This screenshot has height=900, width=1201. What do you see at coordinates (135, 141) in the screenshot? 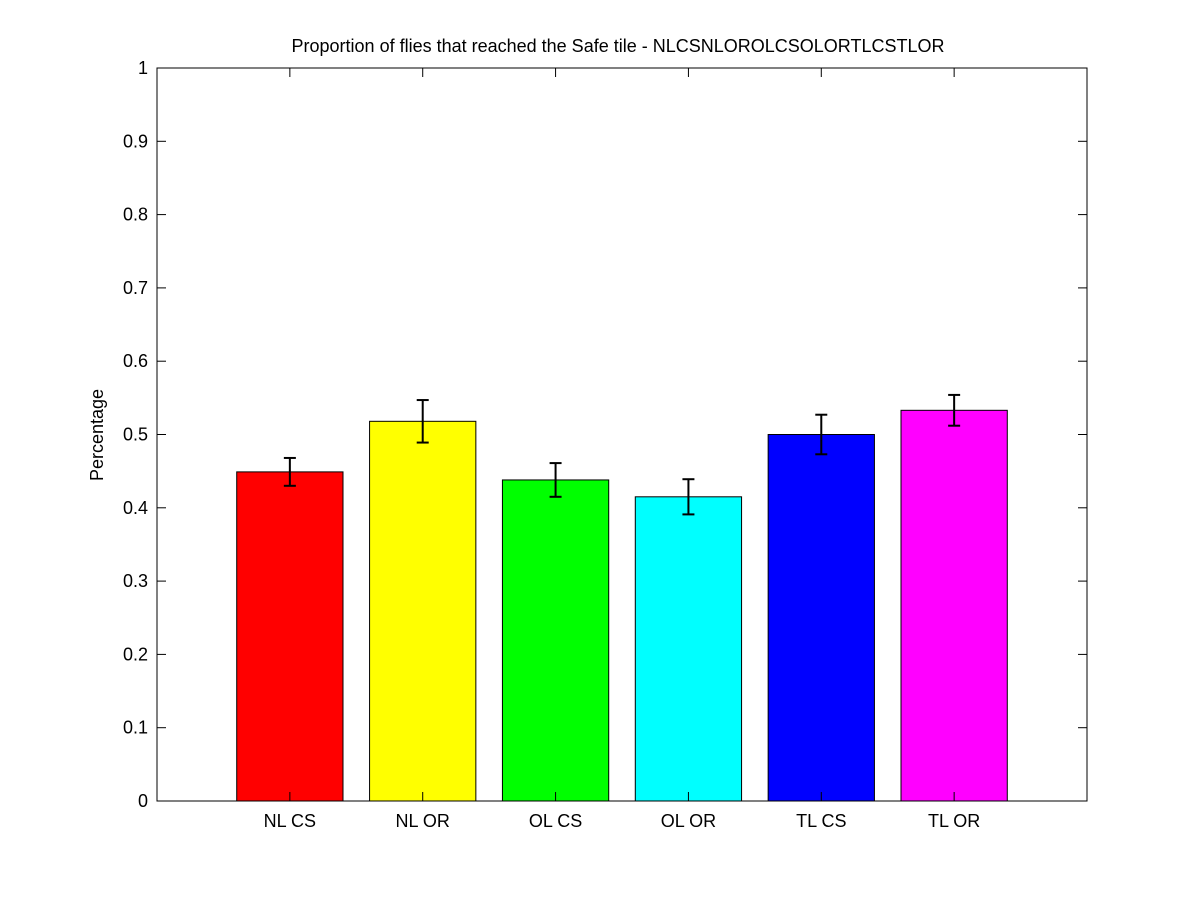
I see `y-tick-label: 0.9` at bounding box center [135, 141].